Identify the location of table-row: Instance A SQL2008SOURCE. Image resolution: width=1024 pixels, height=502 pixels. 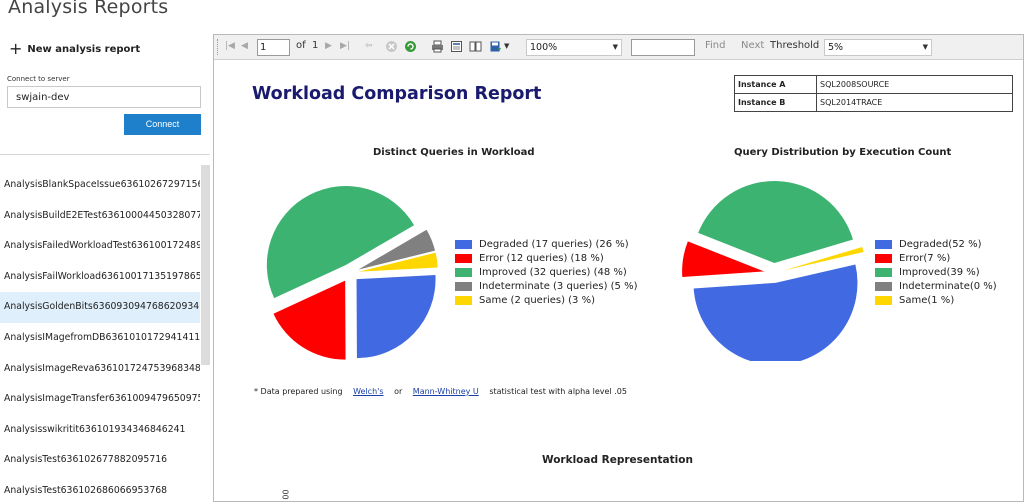
(873, 84).